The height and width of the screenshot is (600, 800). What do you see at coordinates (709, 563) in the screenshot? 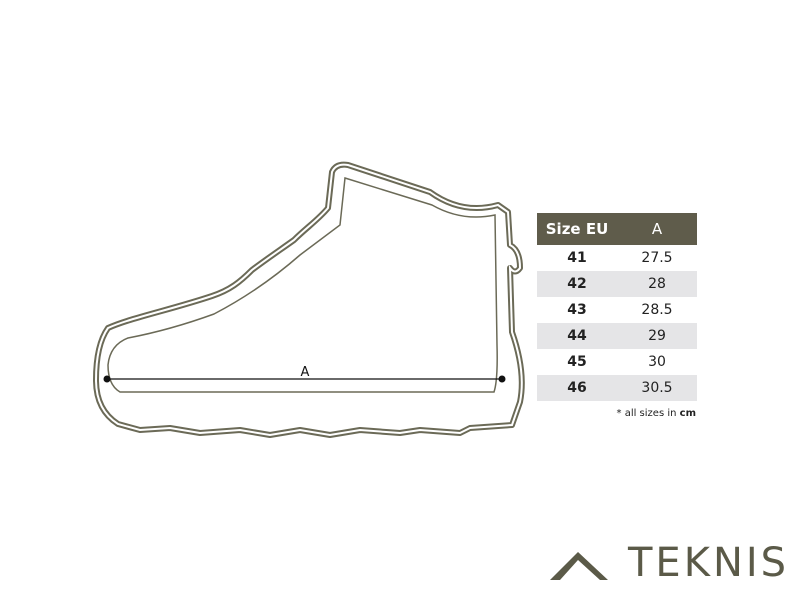
I see `logo-text: TEKNIS` at bounding box center [709, 563].